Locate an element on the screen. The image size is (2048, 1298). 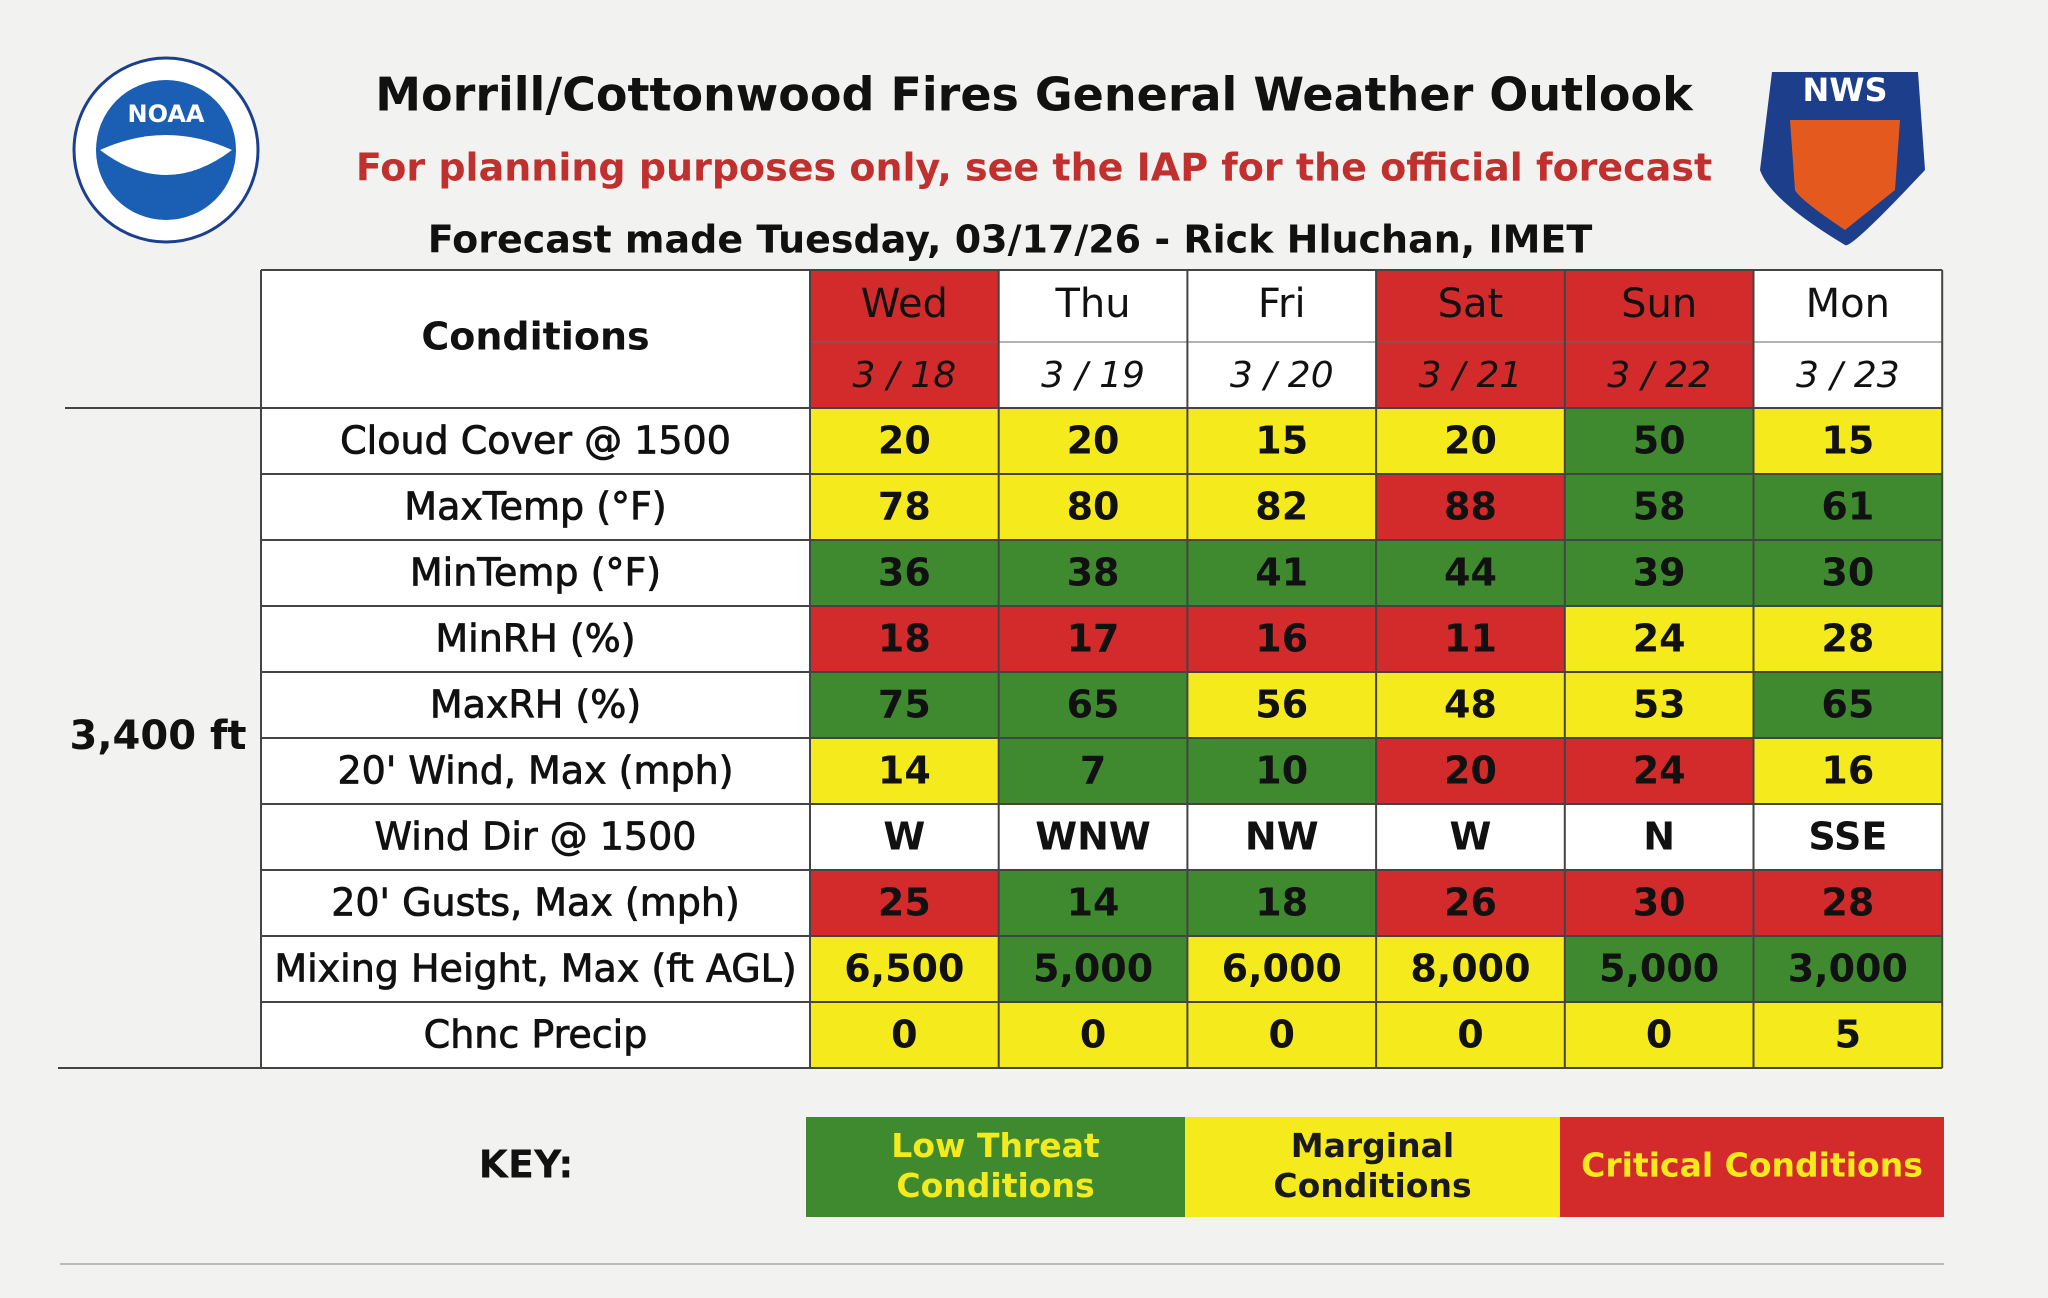
cell-value: 28 is located at coordinates (1847, 903).